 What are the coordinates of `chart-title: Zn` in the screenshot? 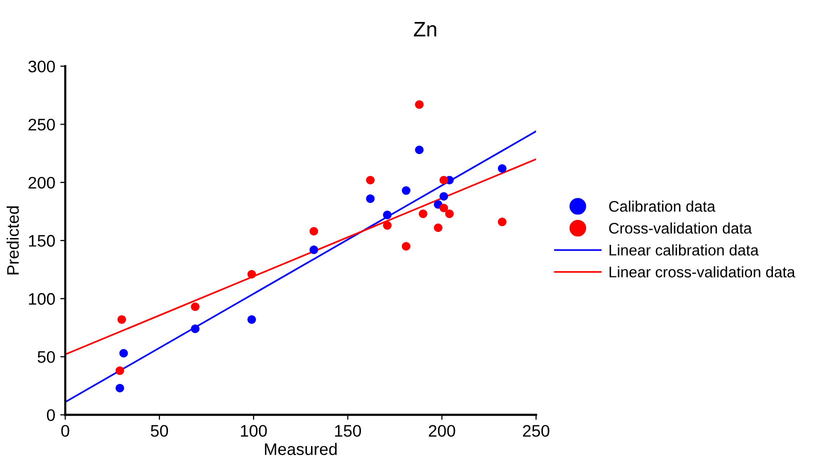 It's located at (425, 29).